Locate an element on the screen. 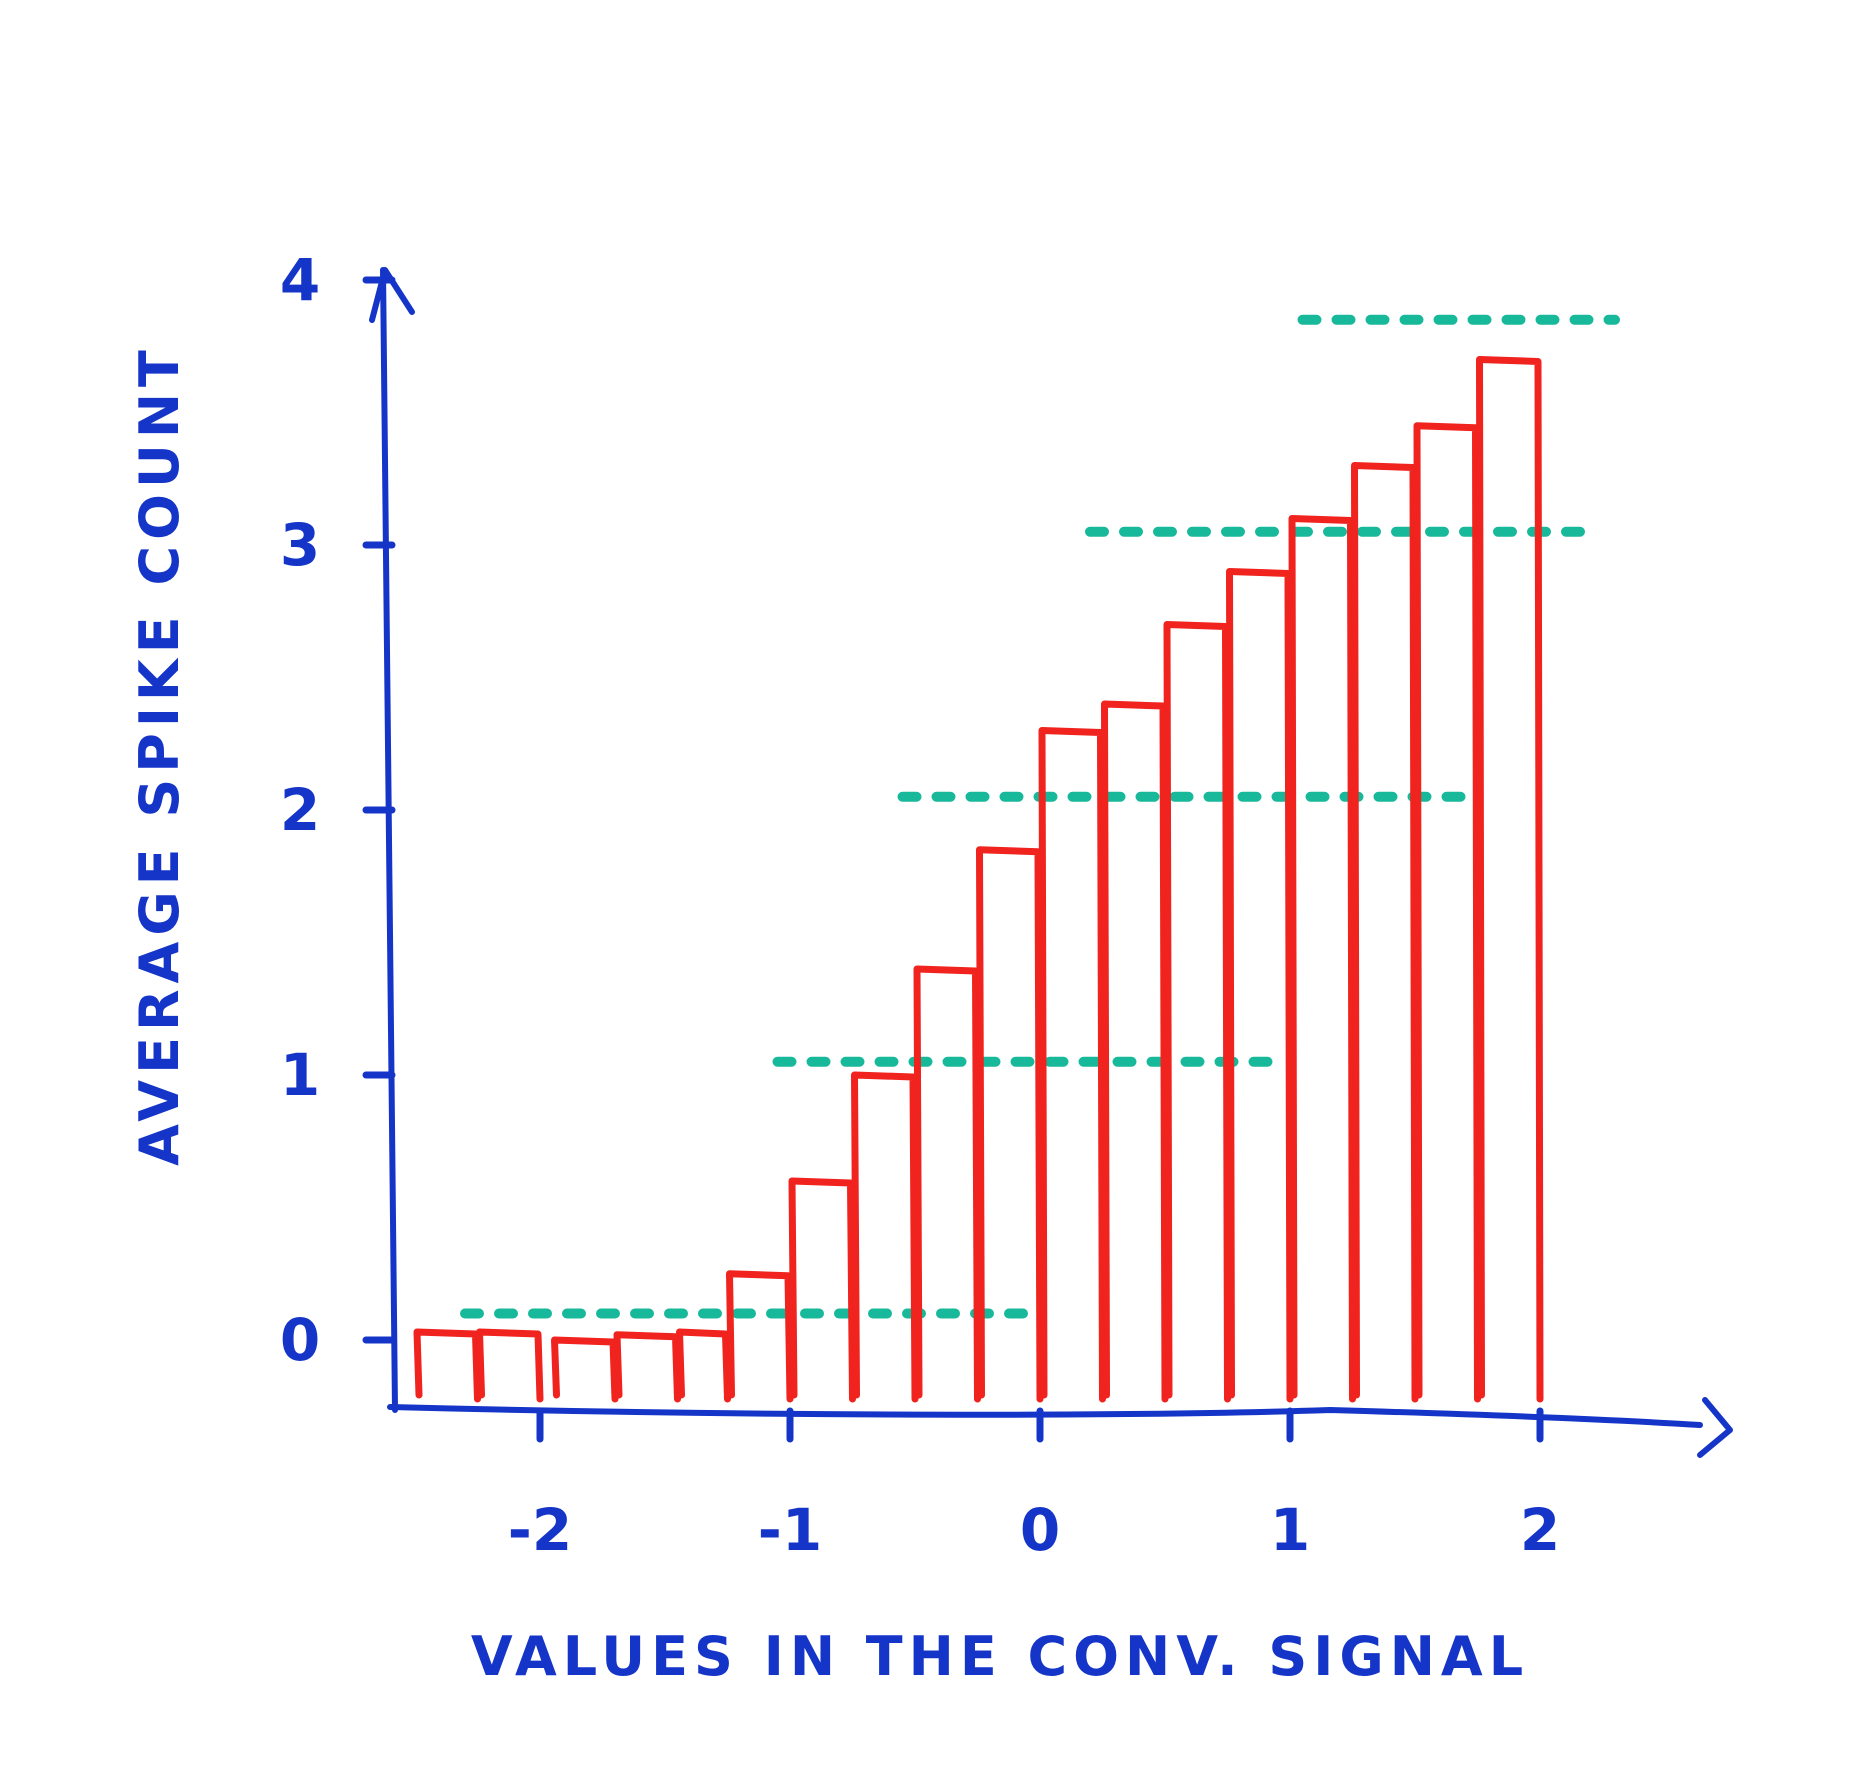  y-axis-title: AVERAGE SPIKE COUNT is located at coordinates (159, 755).